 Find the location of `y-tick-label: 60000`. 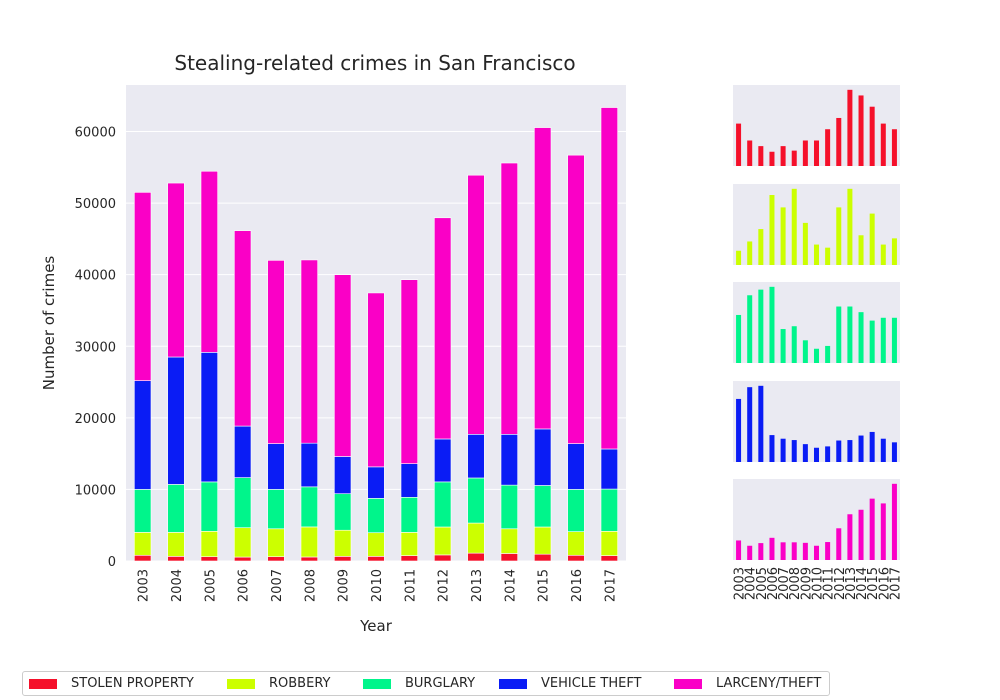

y-tick-label: 60000 is located at coordinates (95, 133).